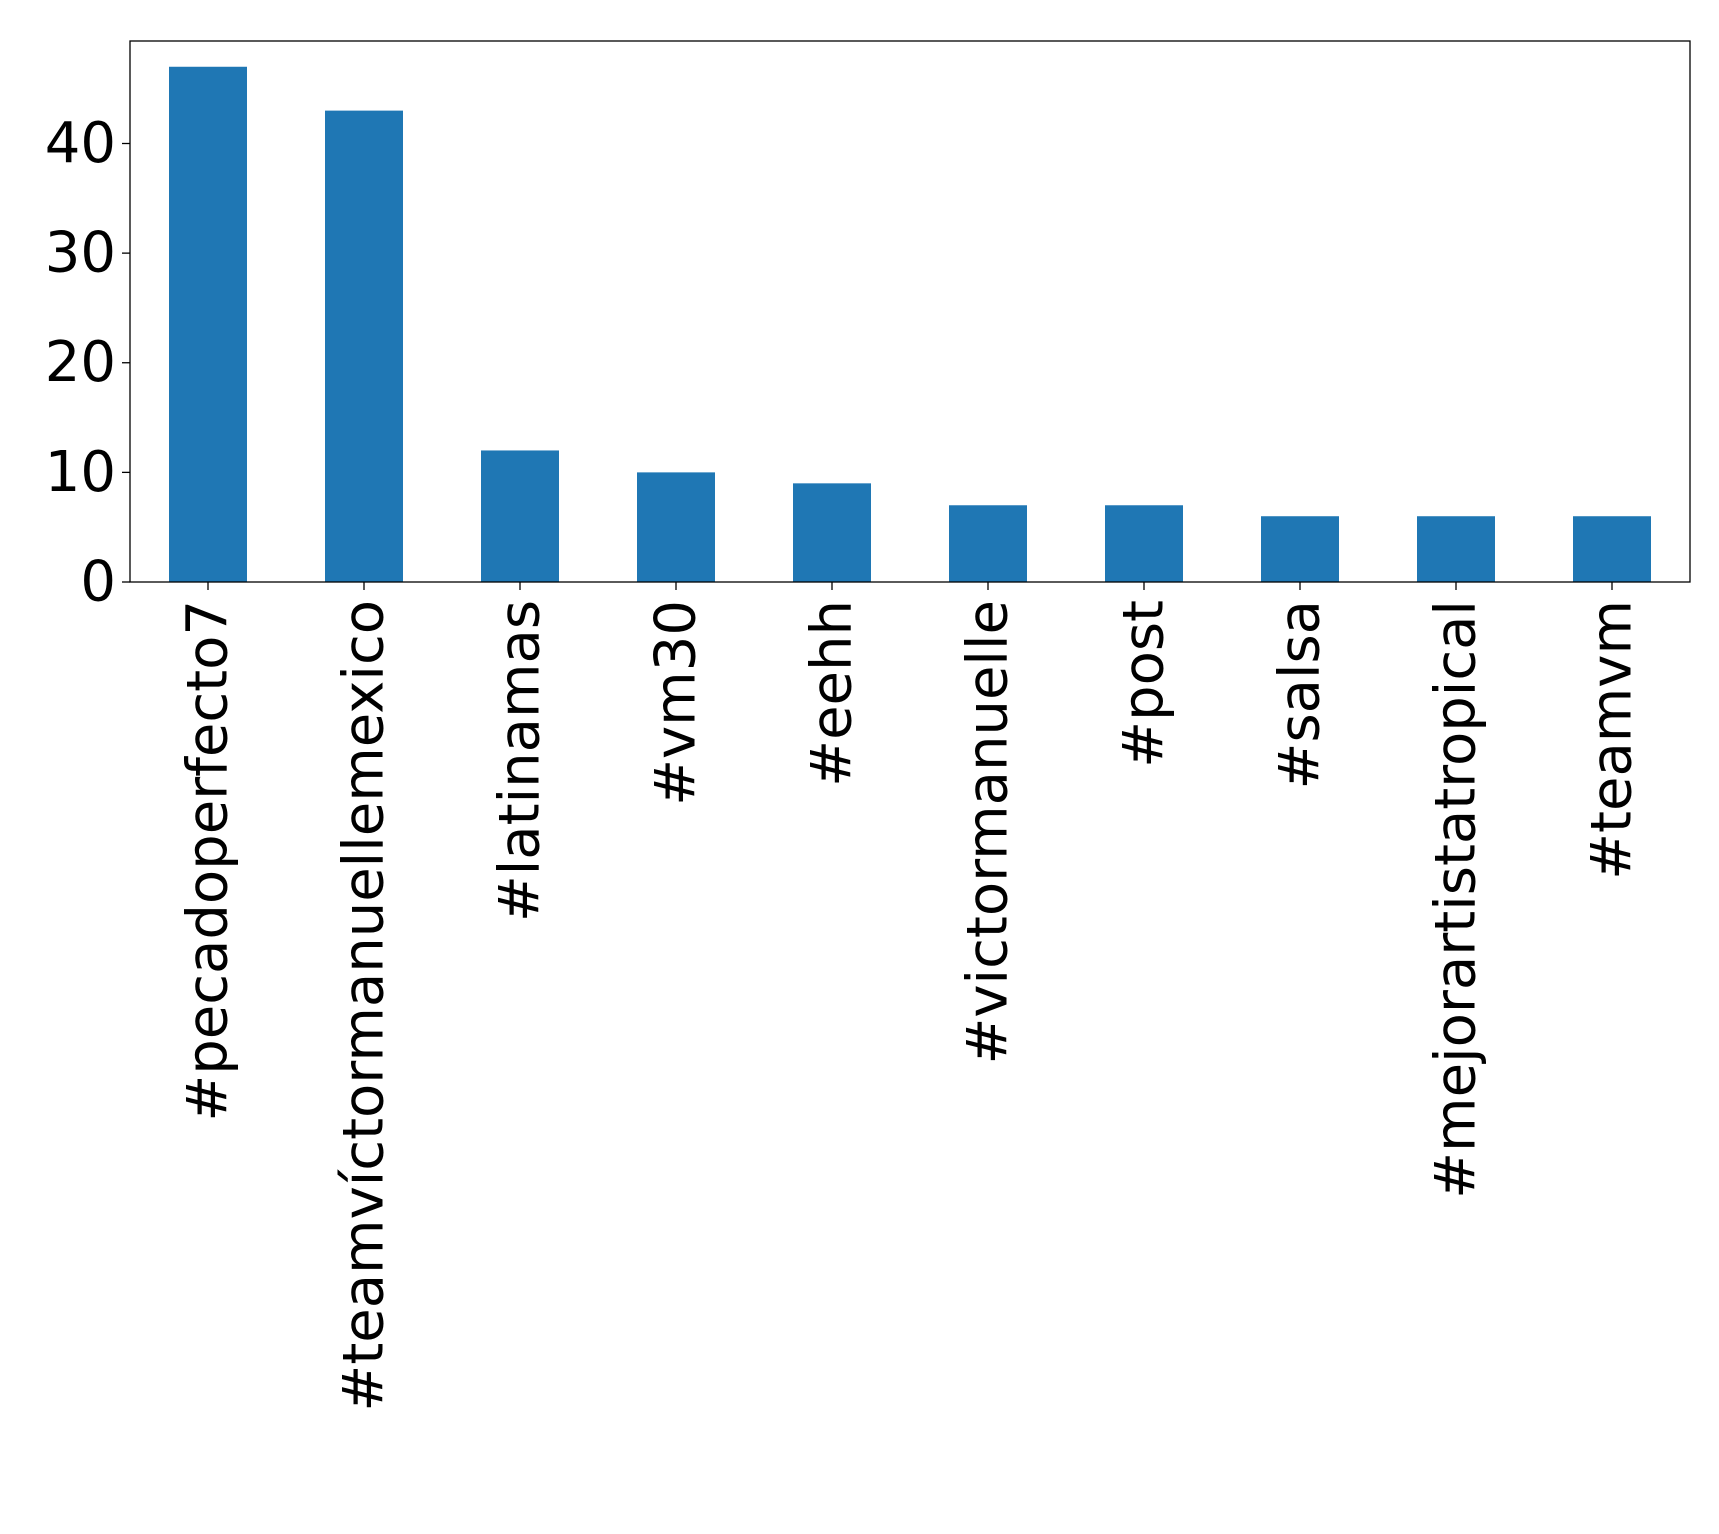 This screenshot has height=1534, width=1719. What do you see at coordinates (98, 582) in the screenshot?
I see `y-tick-label: 0` at bounding box center [98, 582].